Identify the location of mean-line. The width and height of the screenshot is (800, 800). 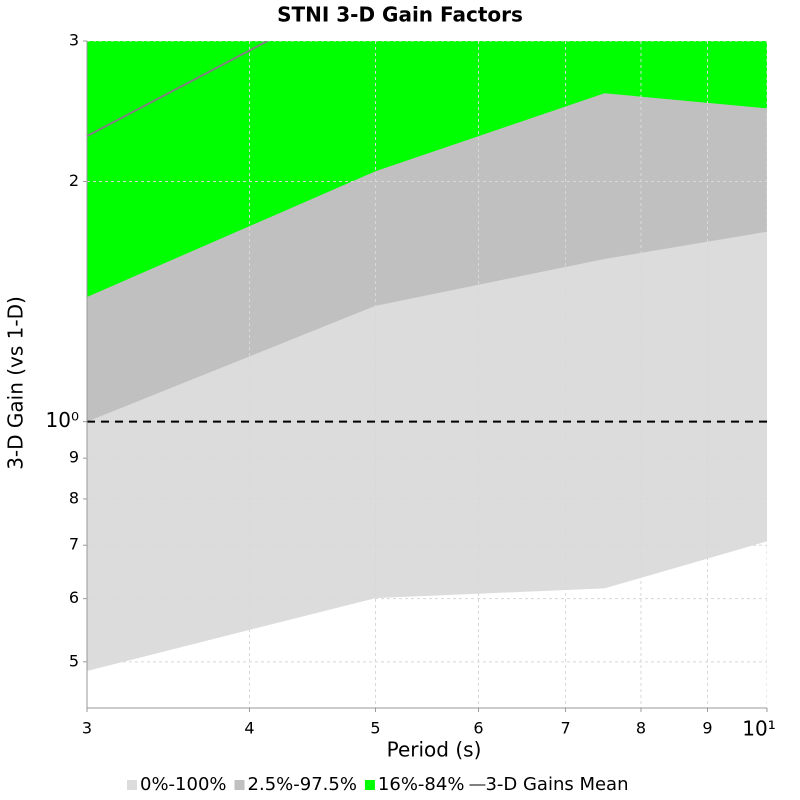
(178, 89).